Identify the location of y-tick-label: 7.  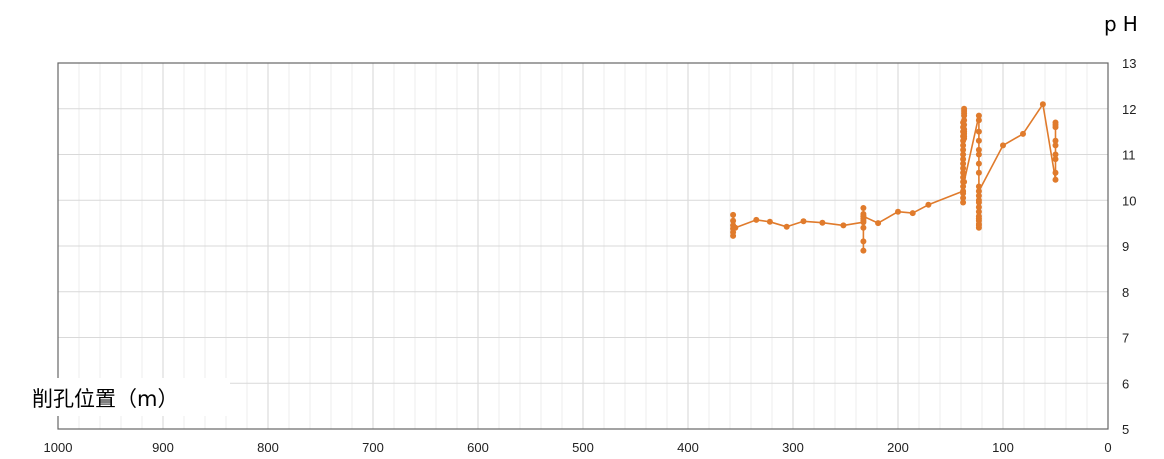
(1125, 338).